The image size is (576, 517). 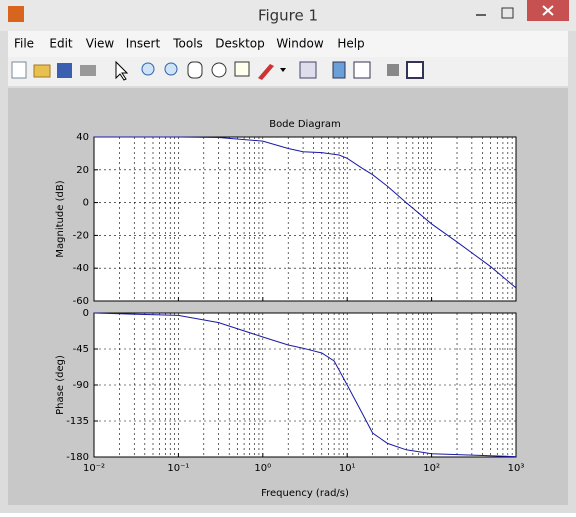 I want to click on x-tick-label: 10⁰, so click(x=262, y=468).